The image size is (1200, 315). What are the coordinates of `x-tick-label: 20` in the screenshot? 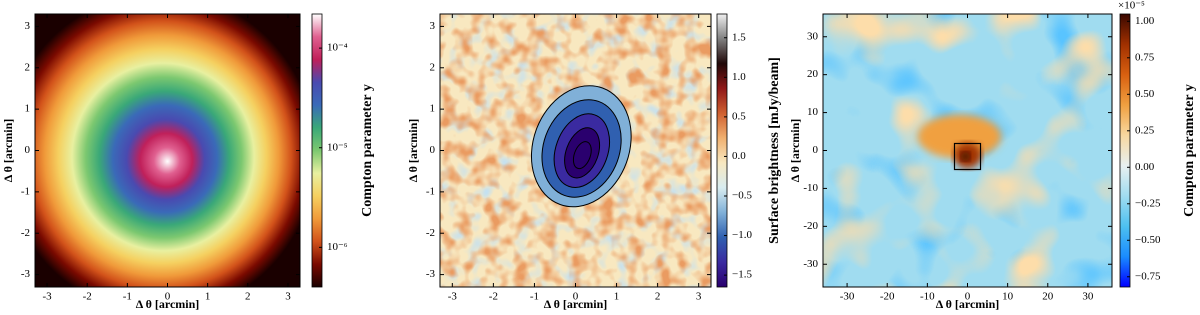 It's located at (1048, 297).